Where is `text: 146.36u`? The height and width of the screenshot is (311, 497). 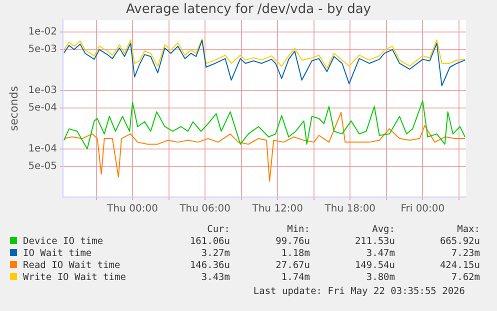
text: 146.36u is located at coordinates (209, 265).